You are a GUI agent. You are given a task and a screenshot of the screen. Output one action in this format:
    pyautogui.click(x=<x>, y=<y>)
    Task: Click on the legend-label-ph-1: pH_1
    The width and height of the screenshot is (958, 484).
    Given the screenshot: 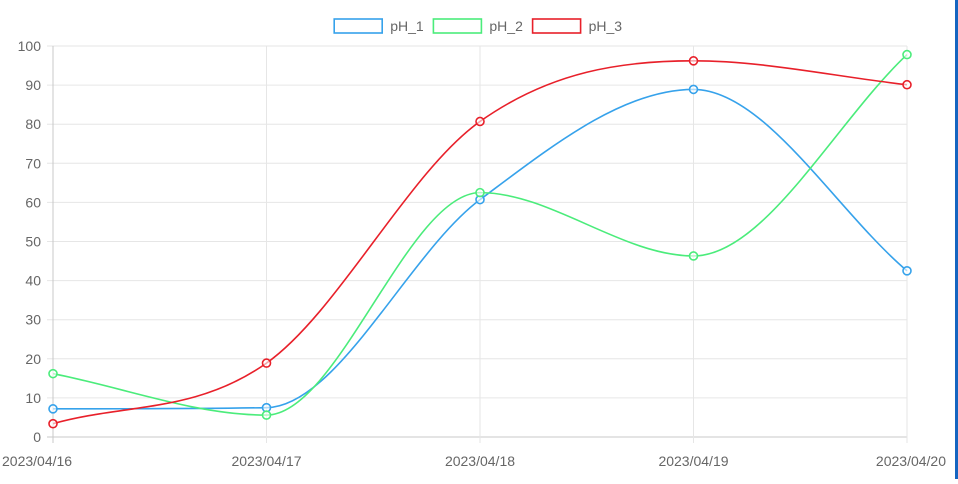 What is the action you would take?
    pyautogui.click(x=407, y=26)
    